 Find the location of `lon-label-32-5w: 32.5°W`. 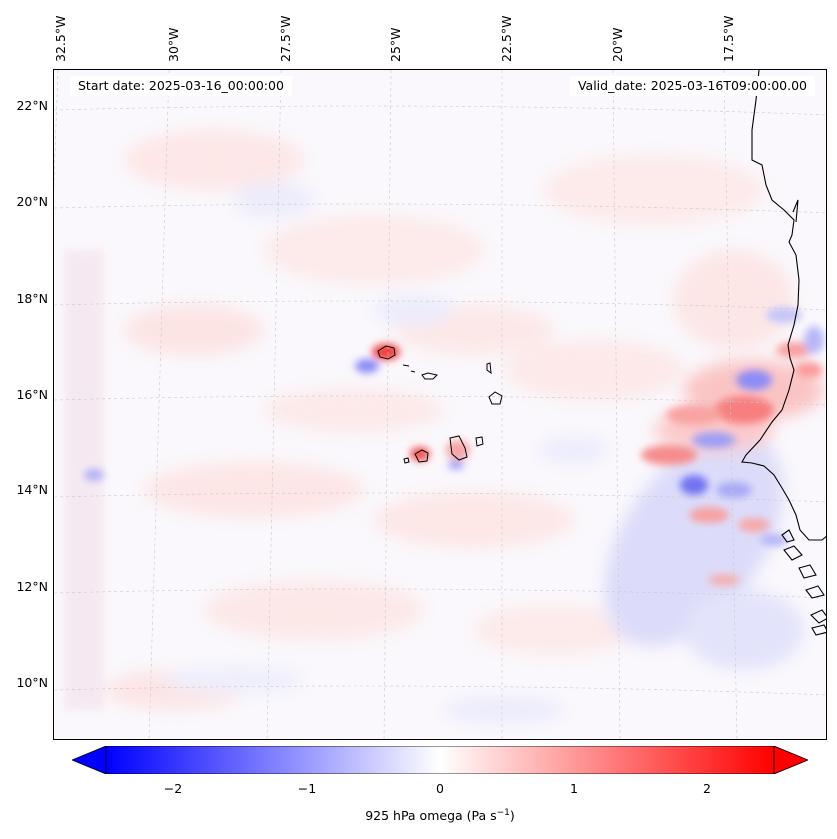

lon-label-32-5w: 32.5°W is located at coordinates (60, 38).